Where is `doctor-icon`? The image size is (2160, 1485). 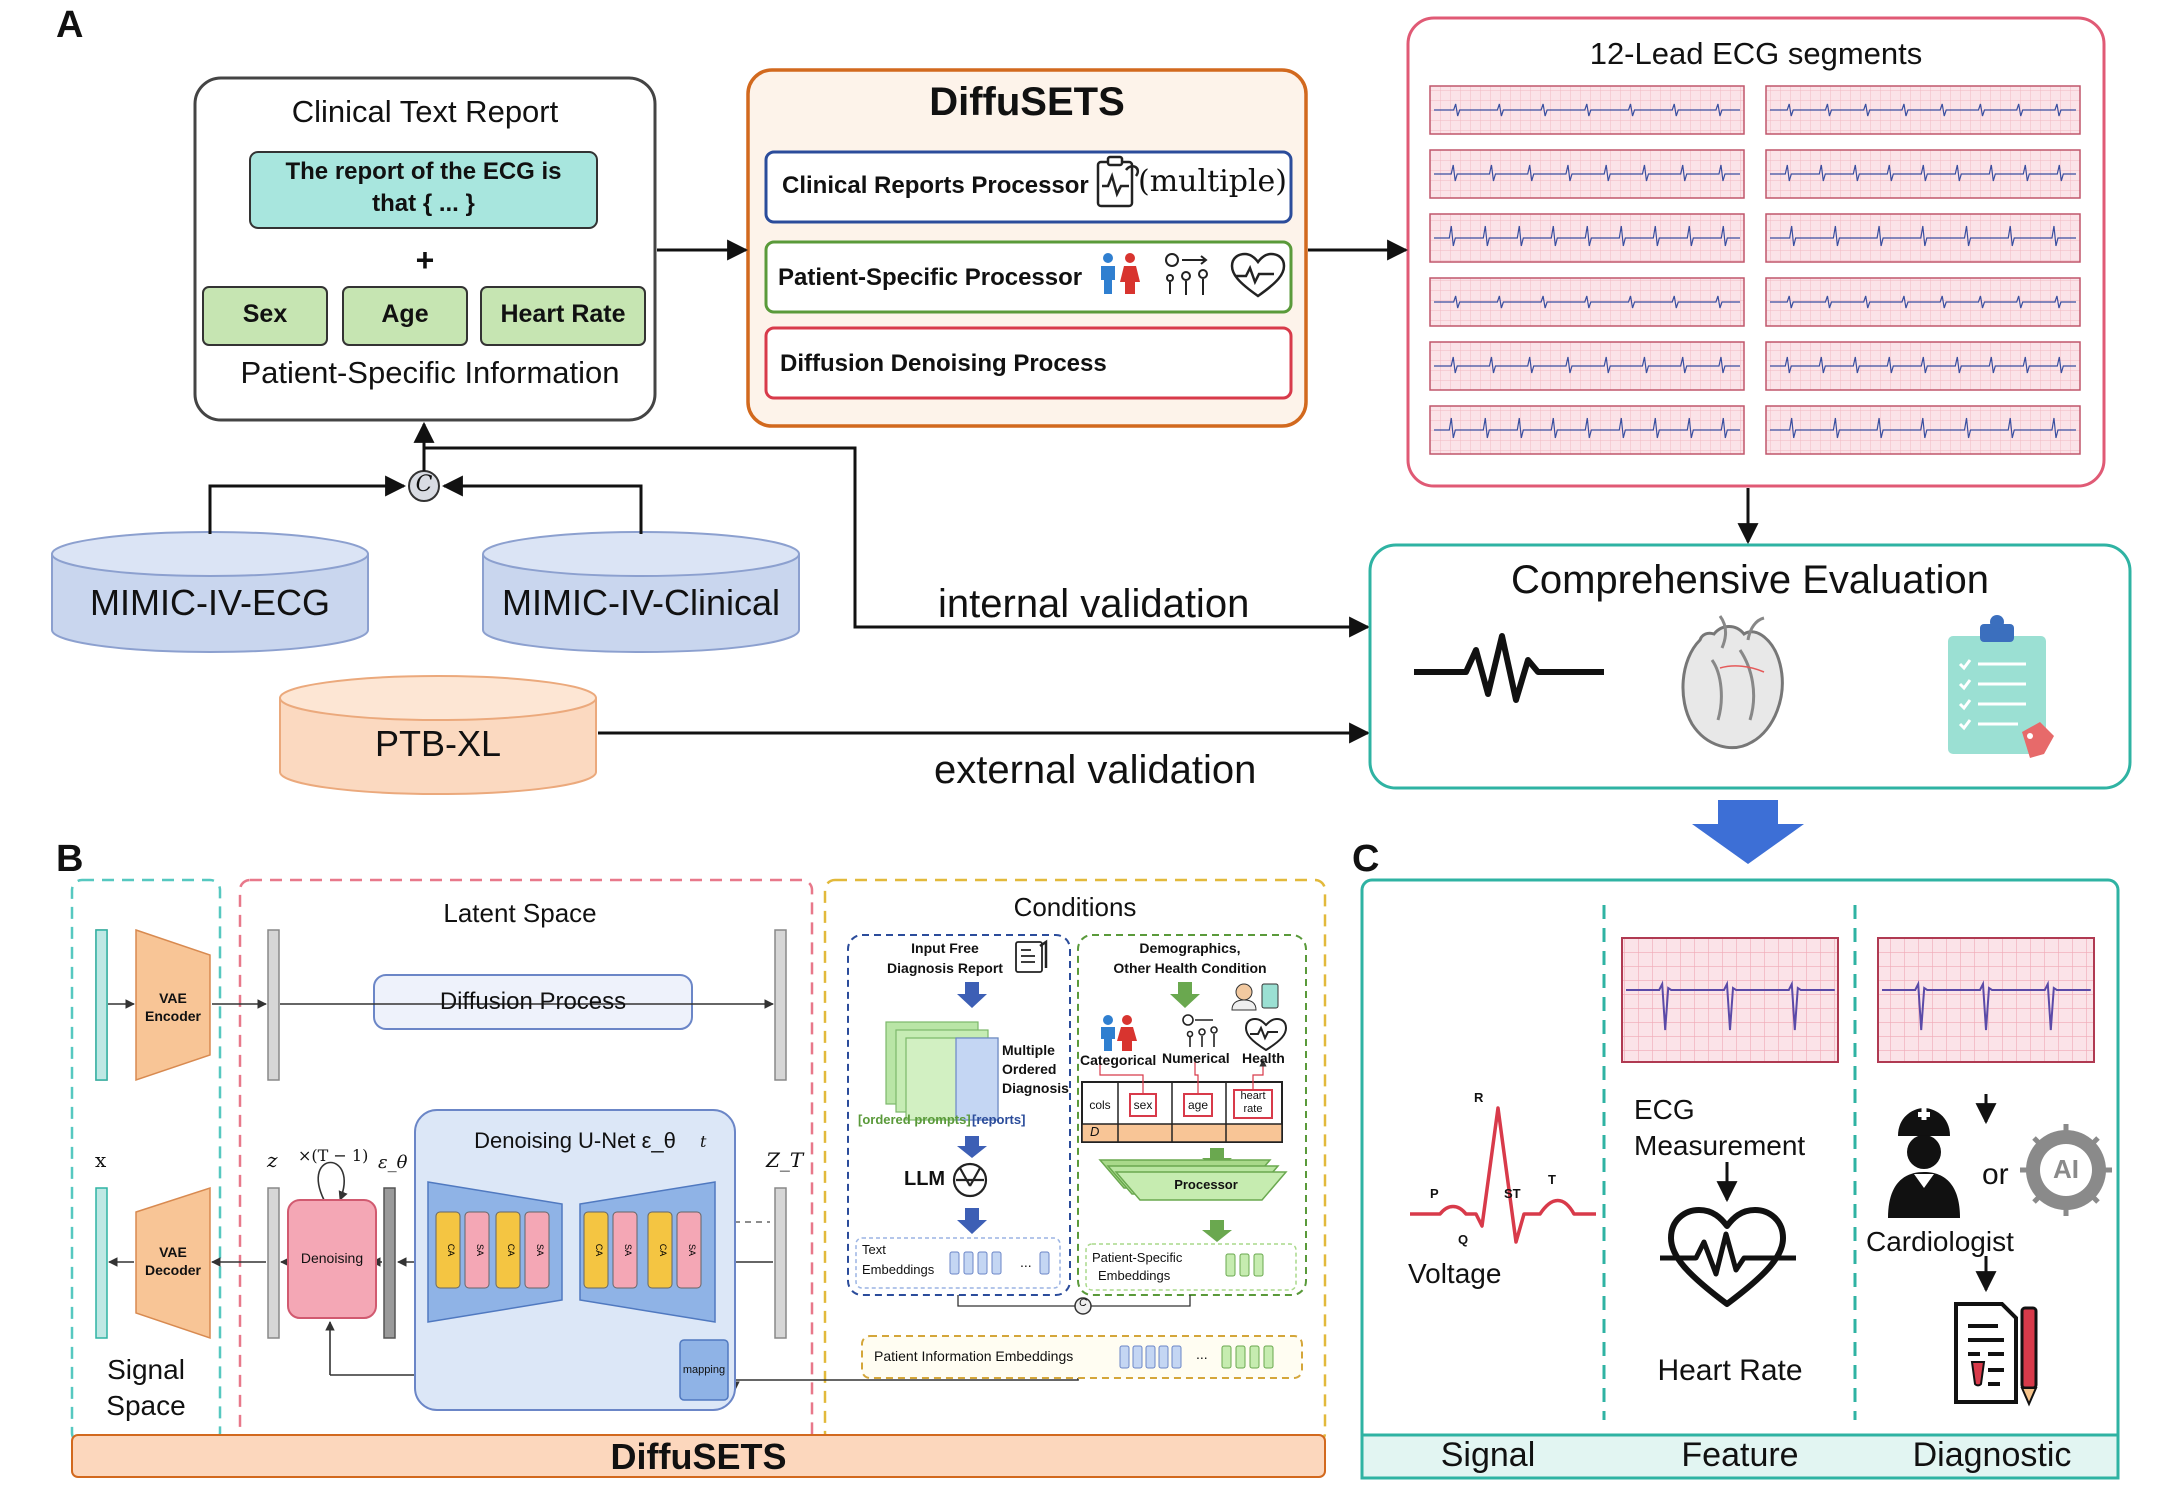
doctor-icon is located at coordinates (1255, 997).